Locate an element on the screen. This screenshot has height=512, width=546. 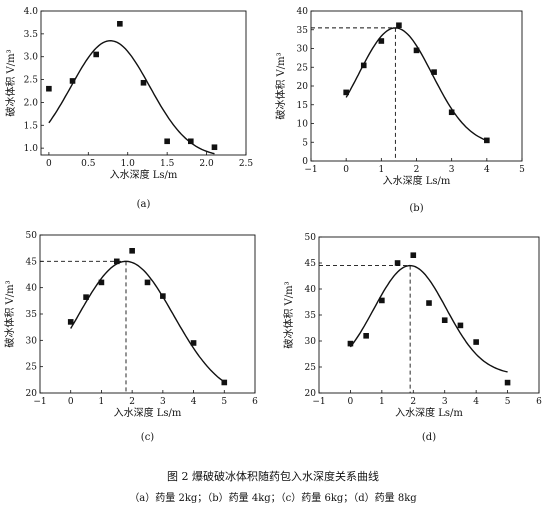
y-tick-label: 2.0 is located at coordinates (31, 103).